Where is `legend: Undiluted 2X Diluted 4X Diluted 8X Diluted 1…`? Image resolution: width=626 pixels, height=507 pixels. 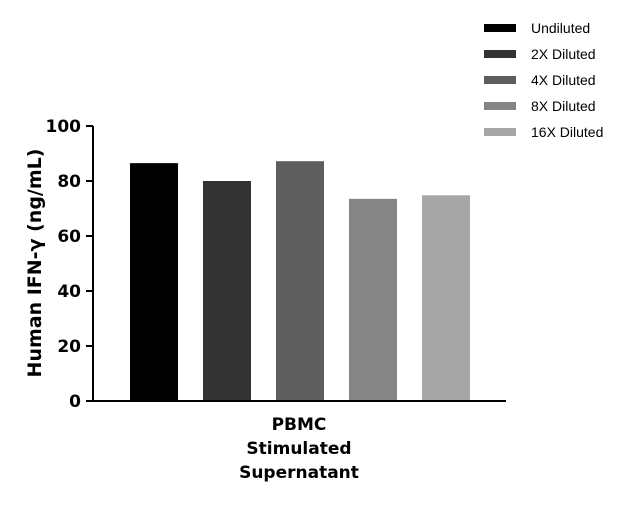
legend: Undiluted 2X Diluted 4X Diluted 8X Diluted 1… is located at coordinates (543, 80).